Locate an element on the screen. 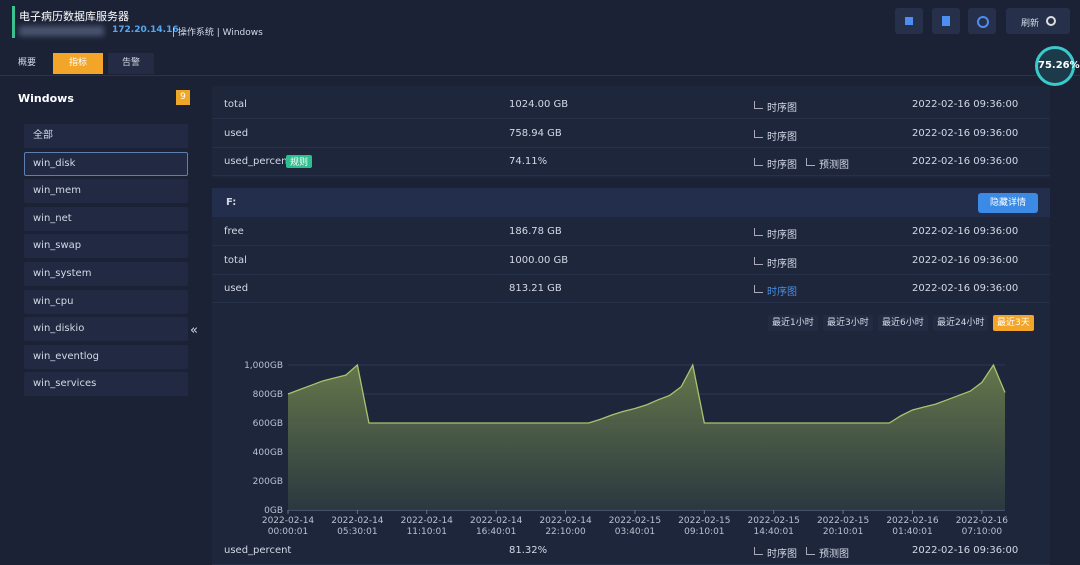 The image size is (1080, 565). range-button: 最近1小时 is located at coordinates (793, 323).